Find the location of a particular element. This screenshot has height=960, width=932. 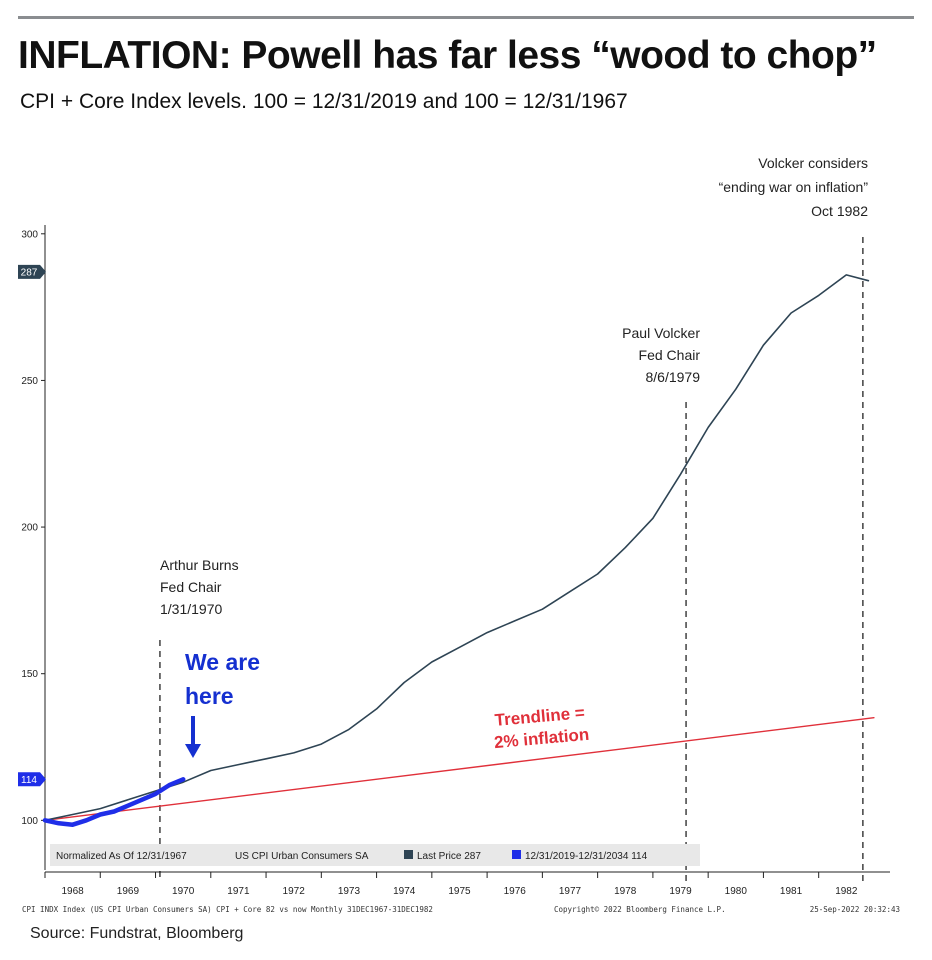

legend-normalized: Normalized As Of 12/31/1967 is located at coordinates (121, 856).